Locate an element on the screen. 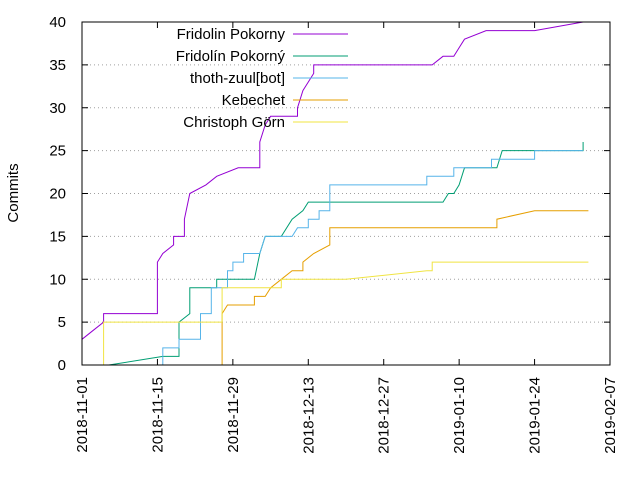 This screenshot has height=480, width=640. x-tick-label: 2019-01-10 is located at coordinates (459, 415).